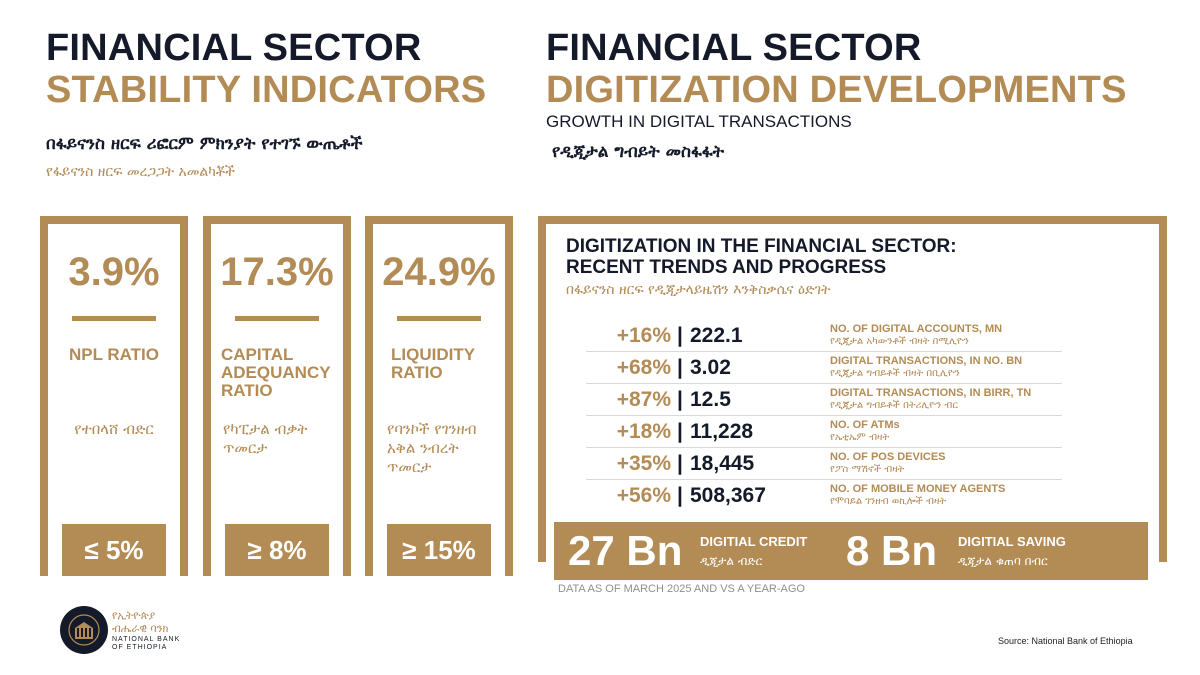  What do you see at coordinates (1012, 541) in the screenshot?
I see `digital-saving-label: DIGITIAL SAVING` at bounding box center [1012, 541].